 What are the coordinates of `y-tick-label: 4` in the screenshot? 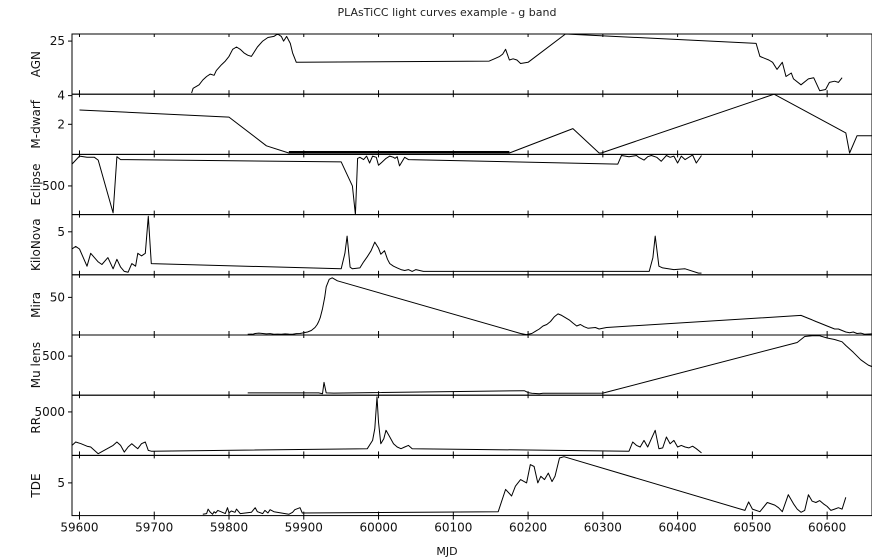 It's located at (61, 96).